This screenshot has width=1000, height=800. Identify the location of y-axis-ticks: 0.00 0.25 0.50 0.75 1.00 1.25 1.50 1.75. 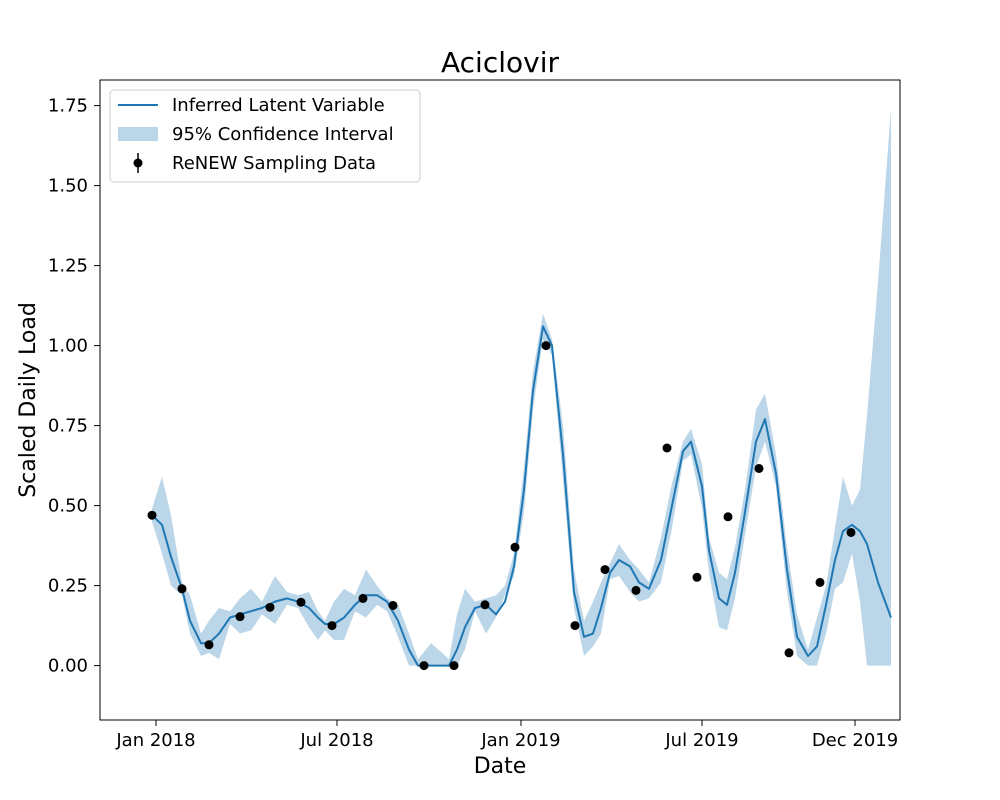
(74, 386).